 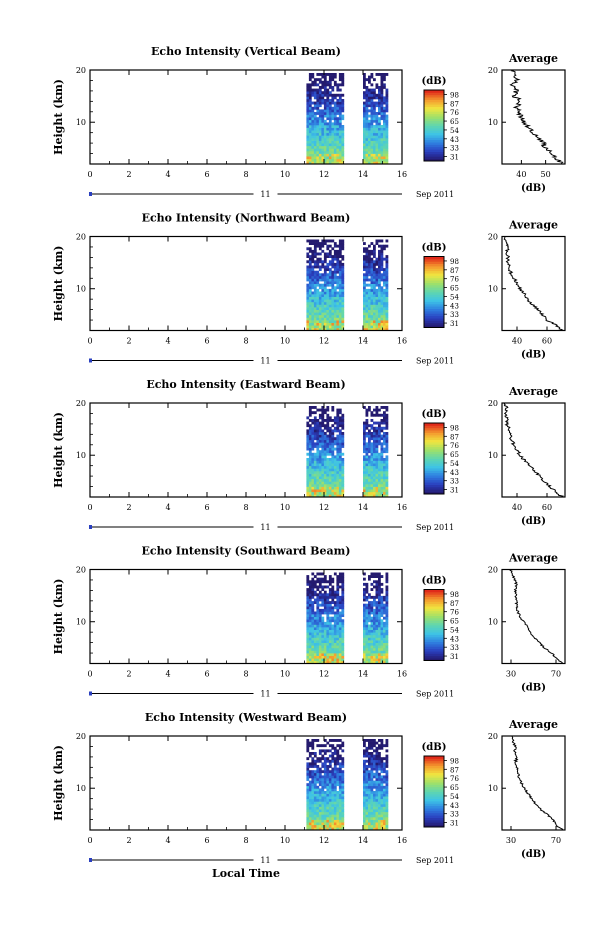 I want to click on average-x-label: (dB), so click(x=533, y=188).